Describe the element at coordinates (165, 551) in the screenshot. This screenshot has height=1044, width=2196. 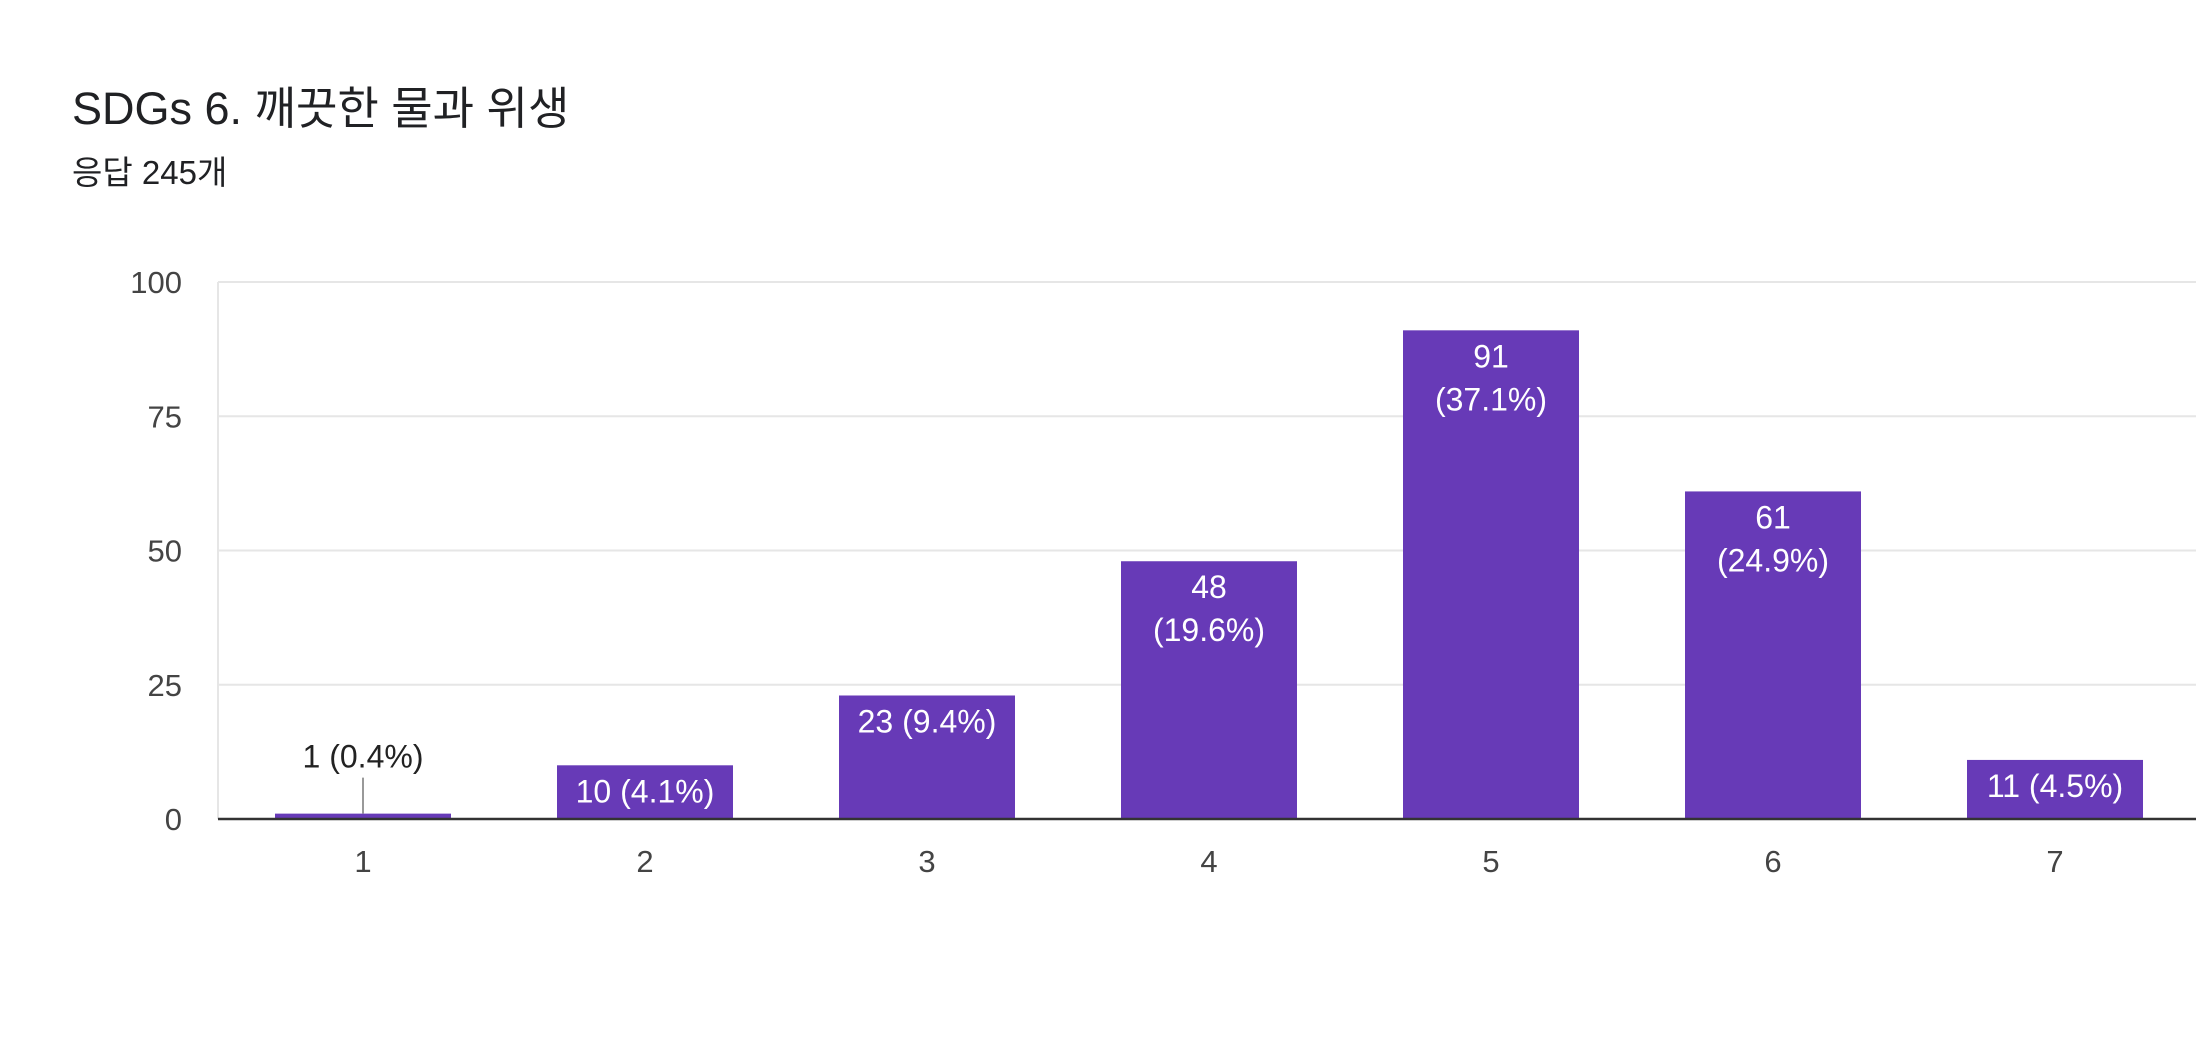
I see `y-tick-label: 50` at that location.